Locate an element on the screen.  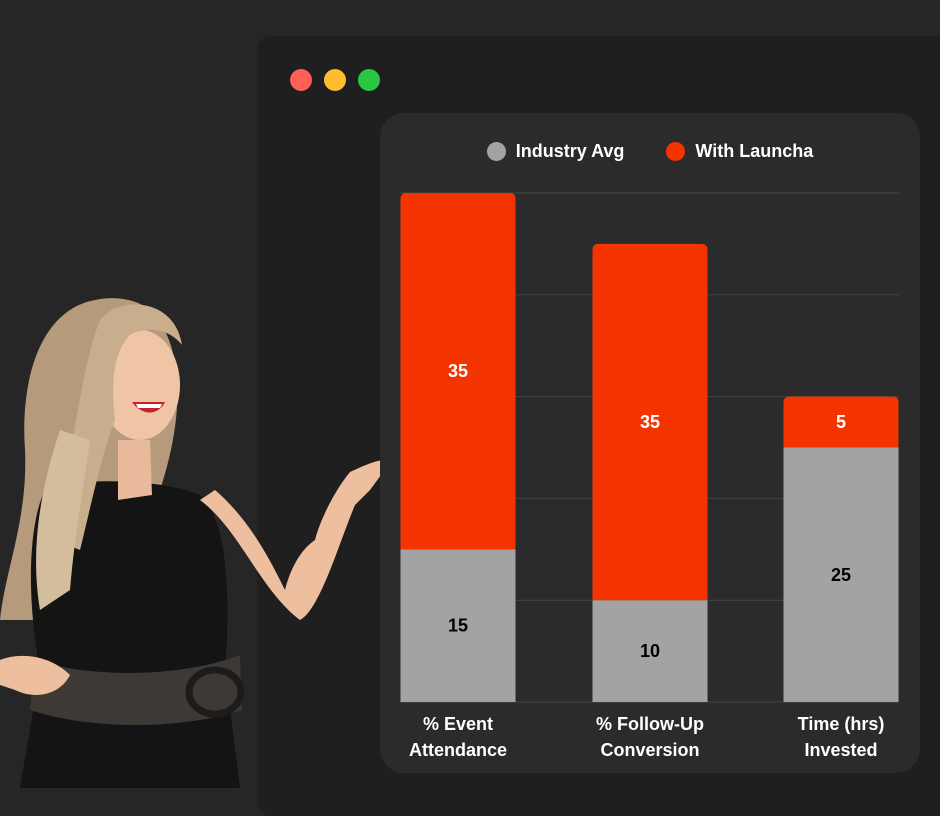
window-maximize-button is located at coordinates (369, 80).